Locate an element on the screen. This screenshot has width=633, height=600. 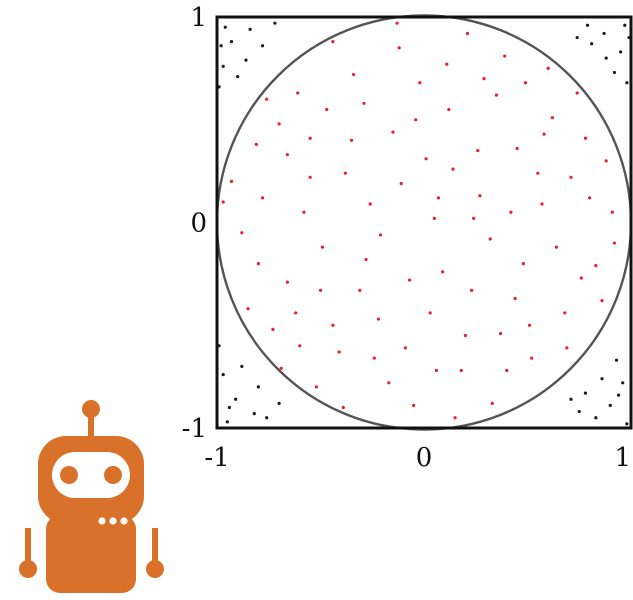
y-tick-label: 0 is located at coordinates (198, 224).